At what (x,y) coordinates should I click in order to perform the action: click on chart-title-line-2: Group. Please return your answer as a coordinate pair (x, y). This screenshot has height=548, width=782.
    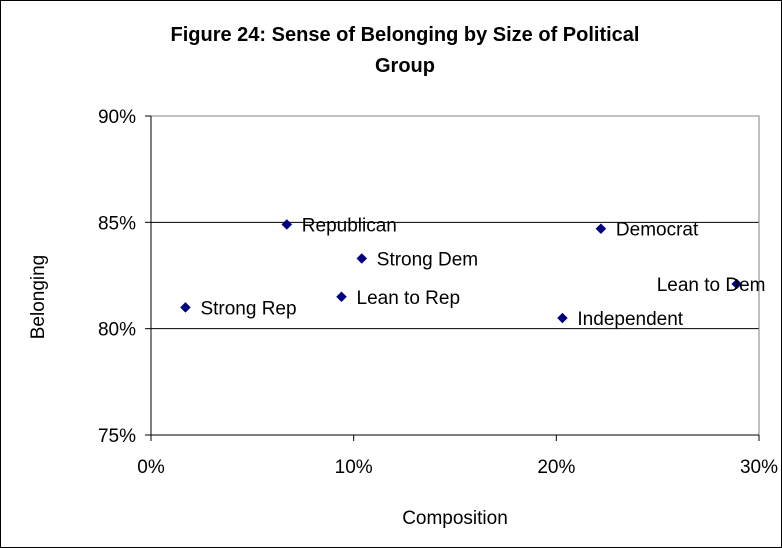
    Looking at the image, I should click on (405, 66).